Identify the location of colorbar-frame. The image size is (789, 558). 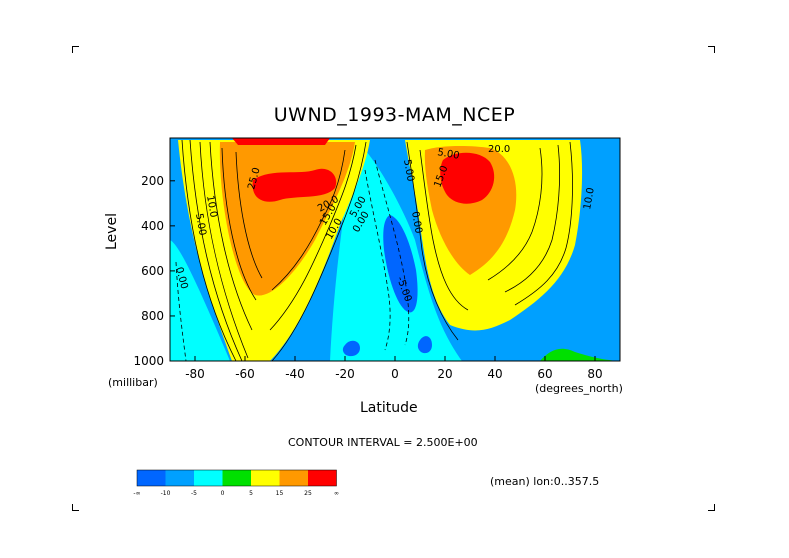
(236, 478).